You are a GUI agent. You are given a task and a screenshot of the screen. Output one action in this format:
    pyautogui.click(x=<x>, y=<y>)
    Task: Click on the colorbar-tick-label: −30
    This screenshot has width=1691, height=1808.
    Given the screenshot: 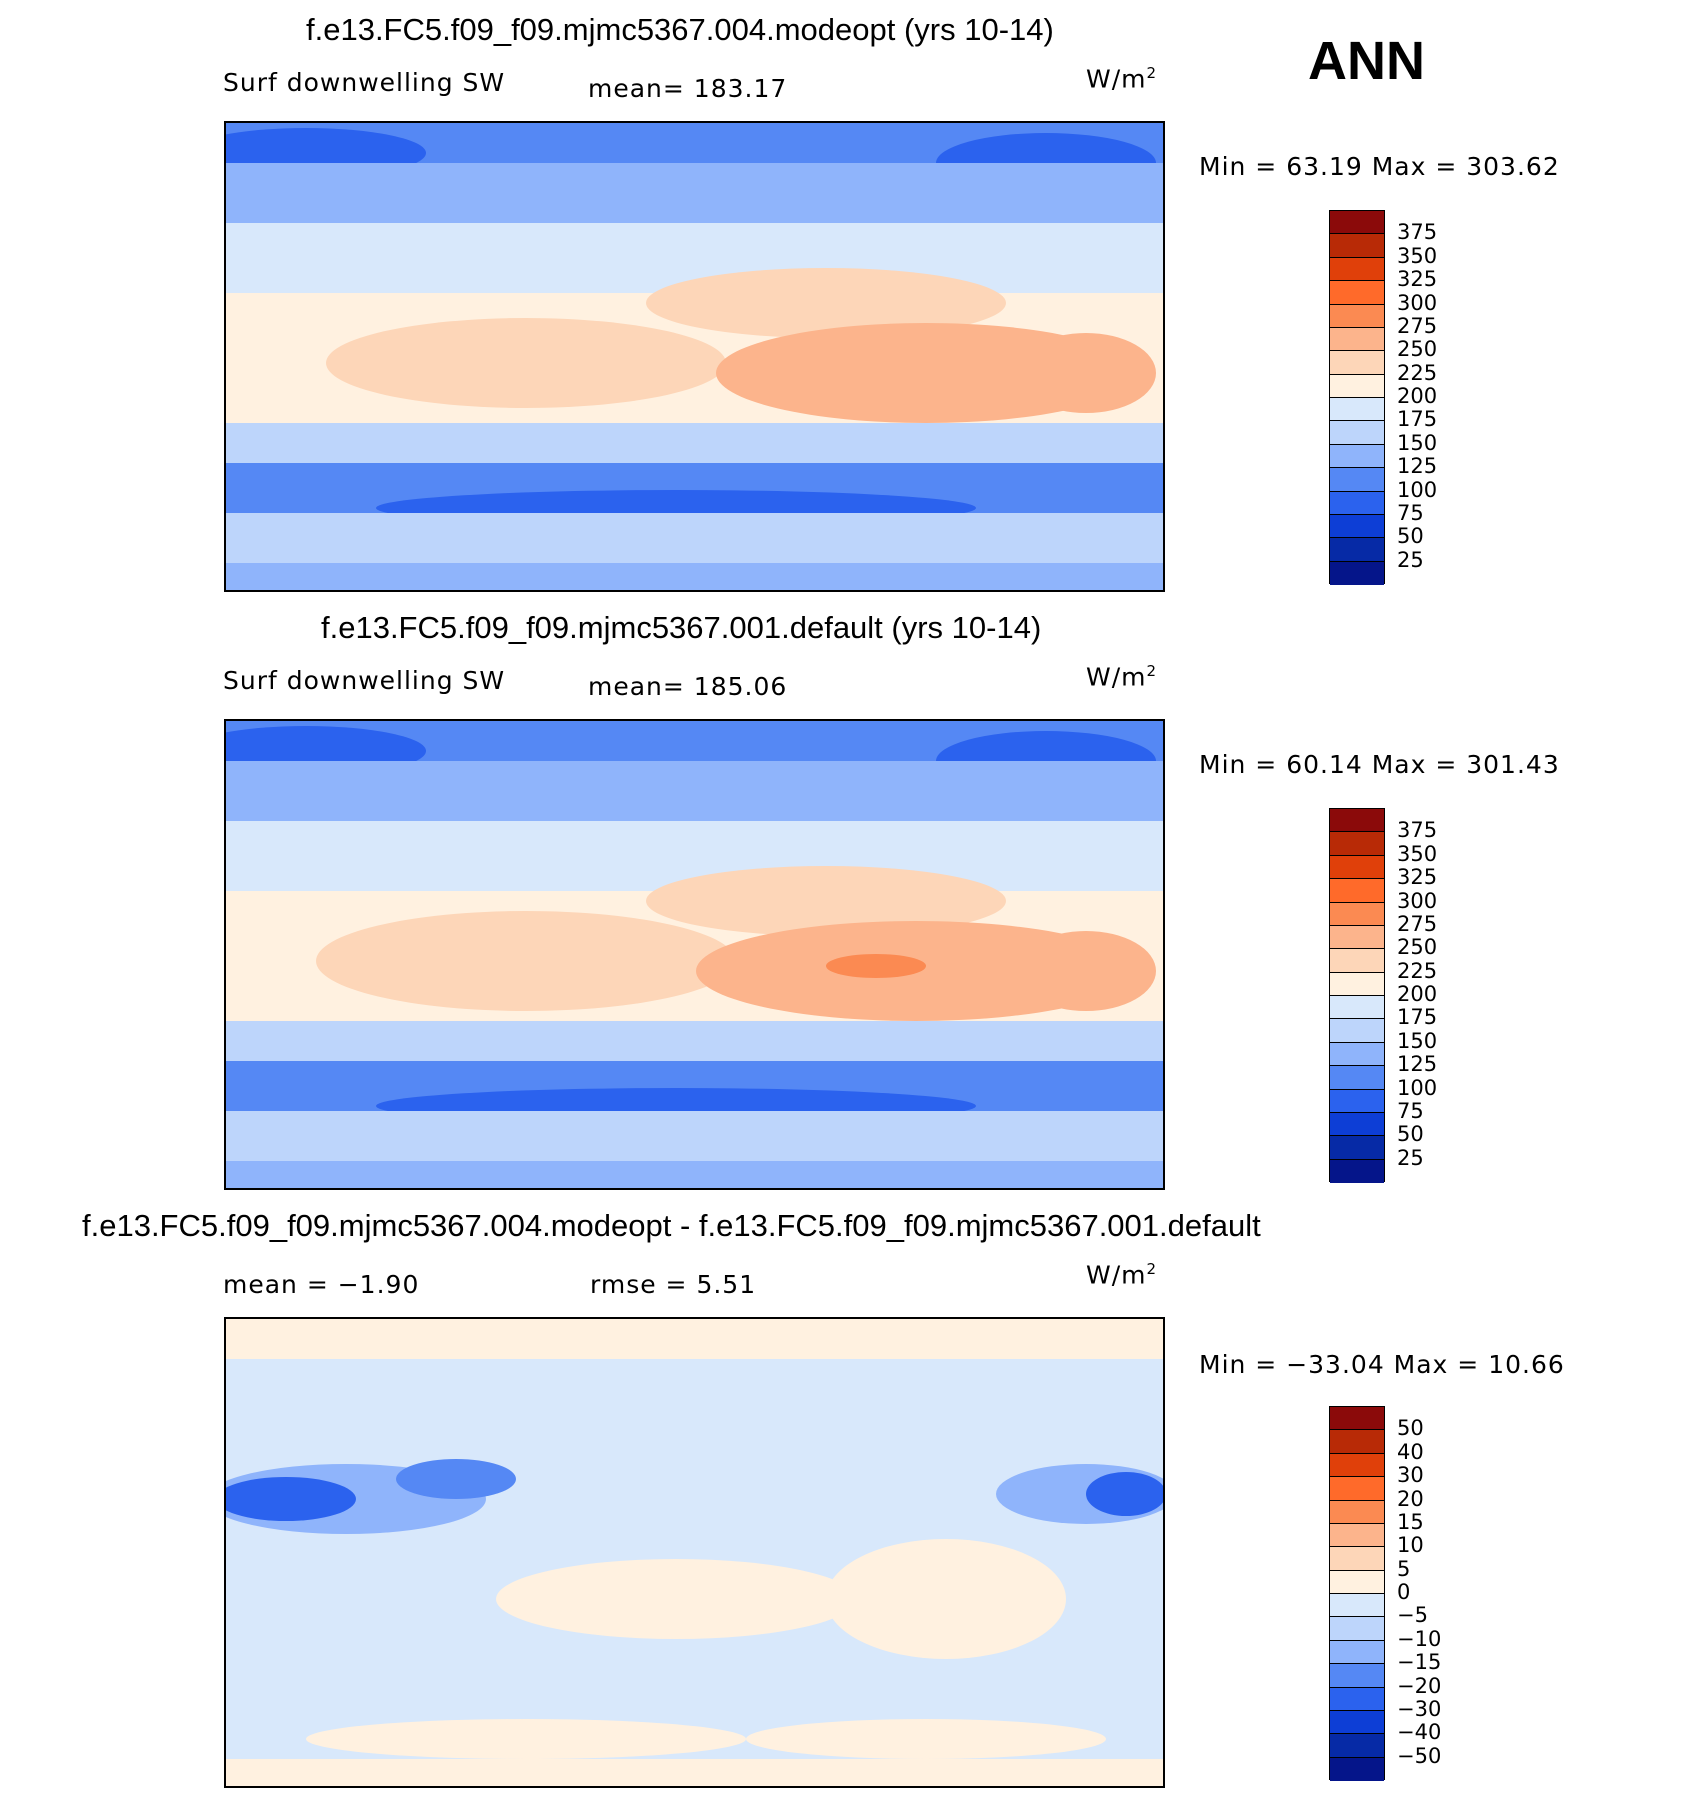 What is the action you would take?
    pyautogui.click(x=1419, y=1708)
    